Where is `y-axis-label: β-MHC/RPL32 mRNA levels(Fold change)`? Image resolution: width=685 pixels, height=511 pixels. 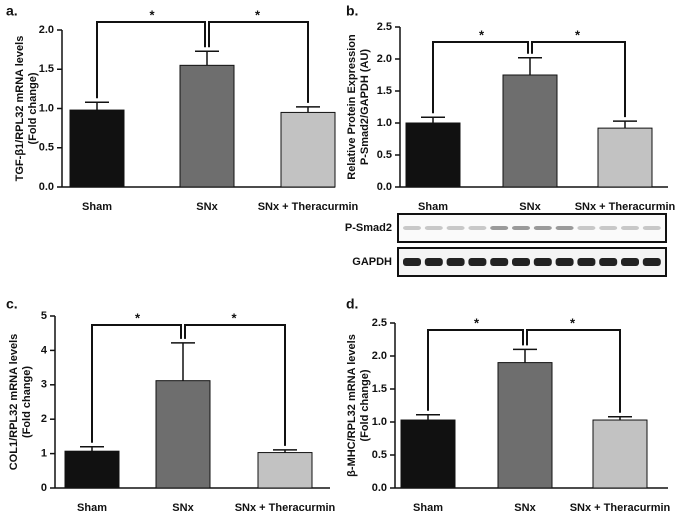
y-axis-label: β-MHC/RPL32 mRNA levels(Fold change) is located at coordinates (358, 405).